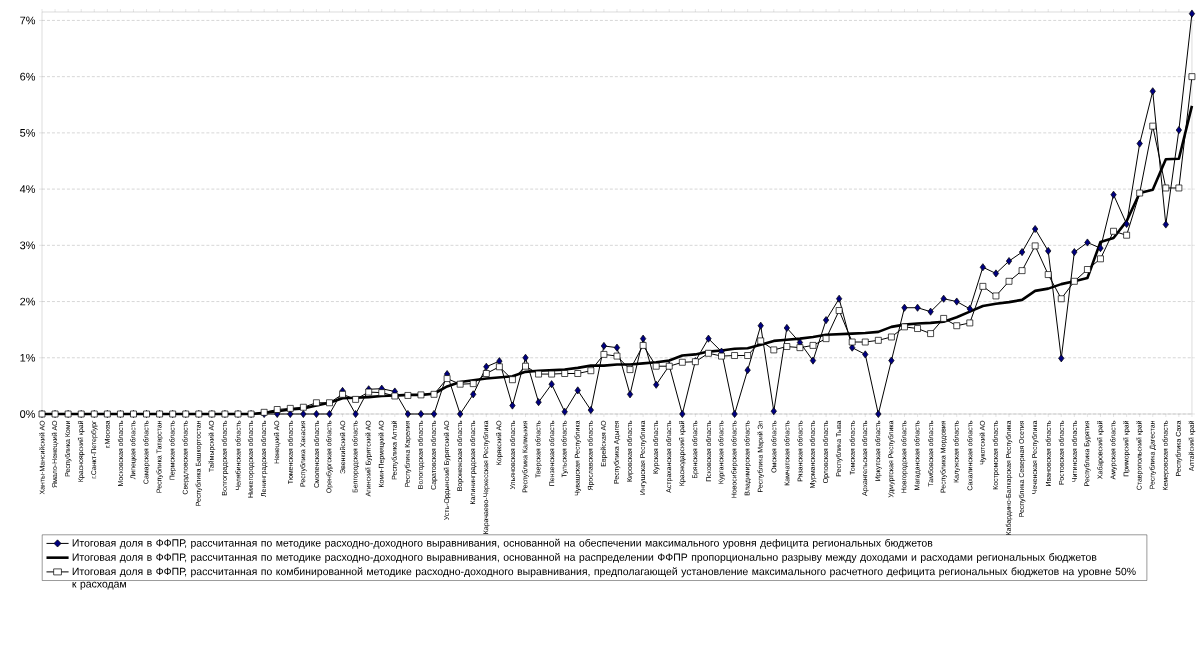 The image size is (1200, 653). What do you see at coordinates (28, 133) in the screenshot?
I see `y-tick-label: 5%` at bounding box center [28, 133].